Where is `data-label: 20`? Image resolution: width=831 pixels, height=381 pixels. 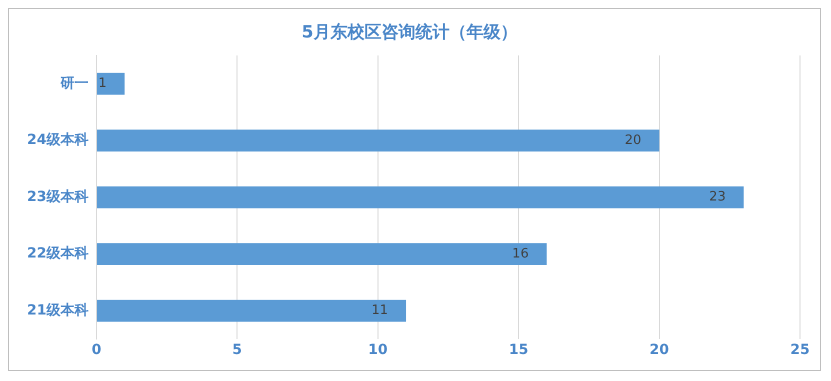
data-label: 20 is located at coordinates (633, 140).